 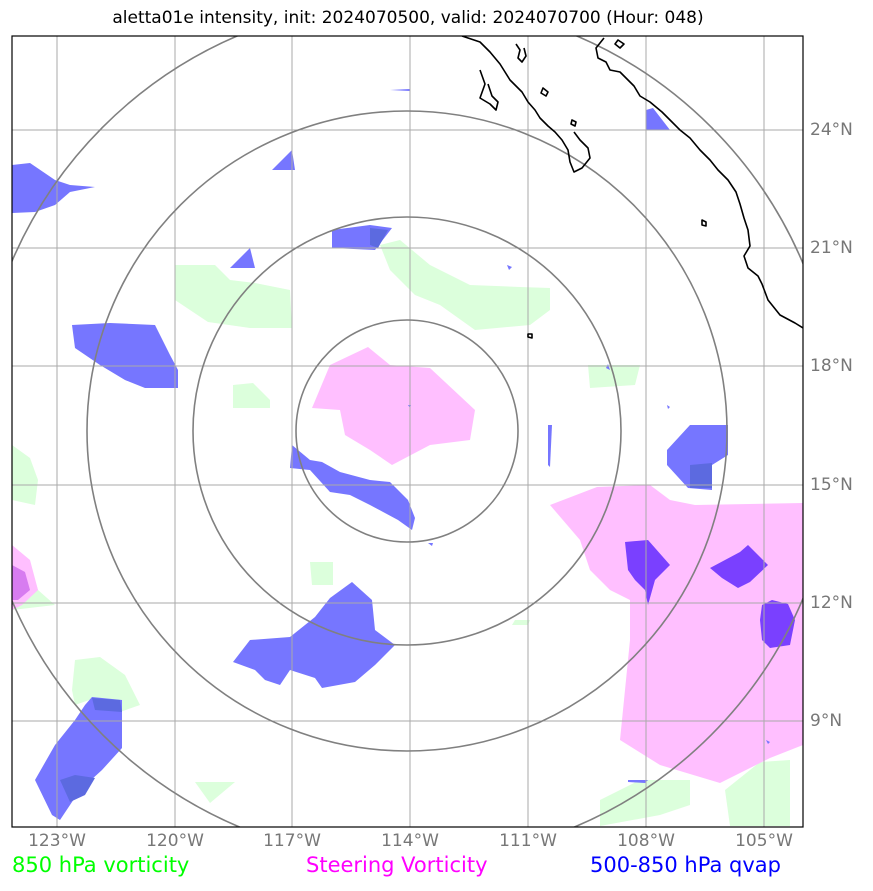 I want to click on lat-label-18n: 18°N, so click(x=831, y=366).